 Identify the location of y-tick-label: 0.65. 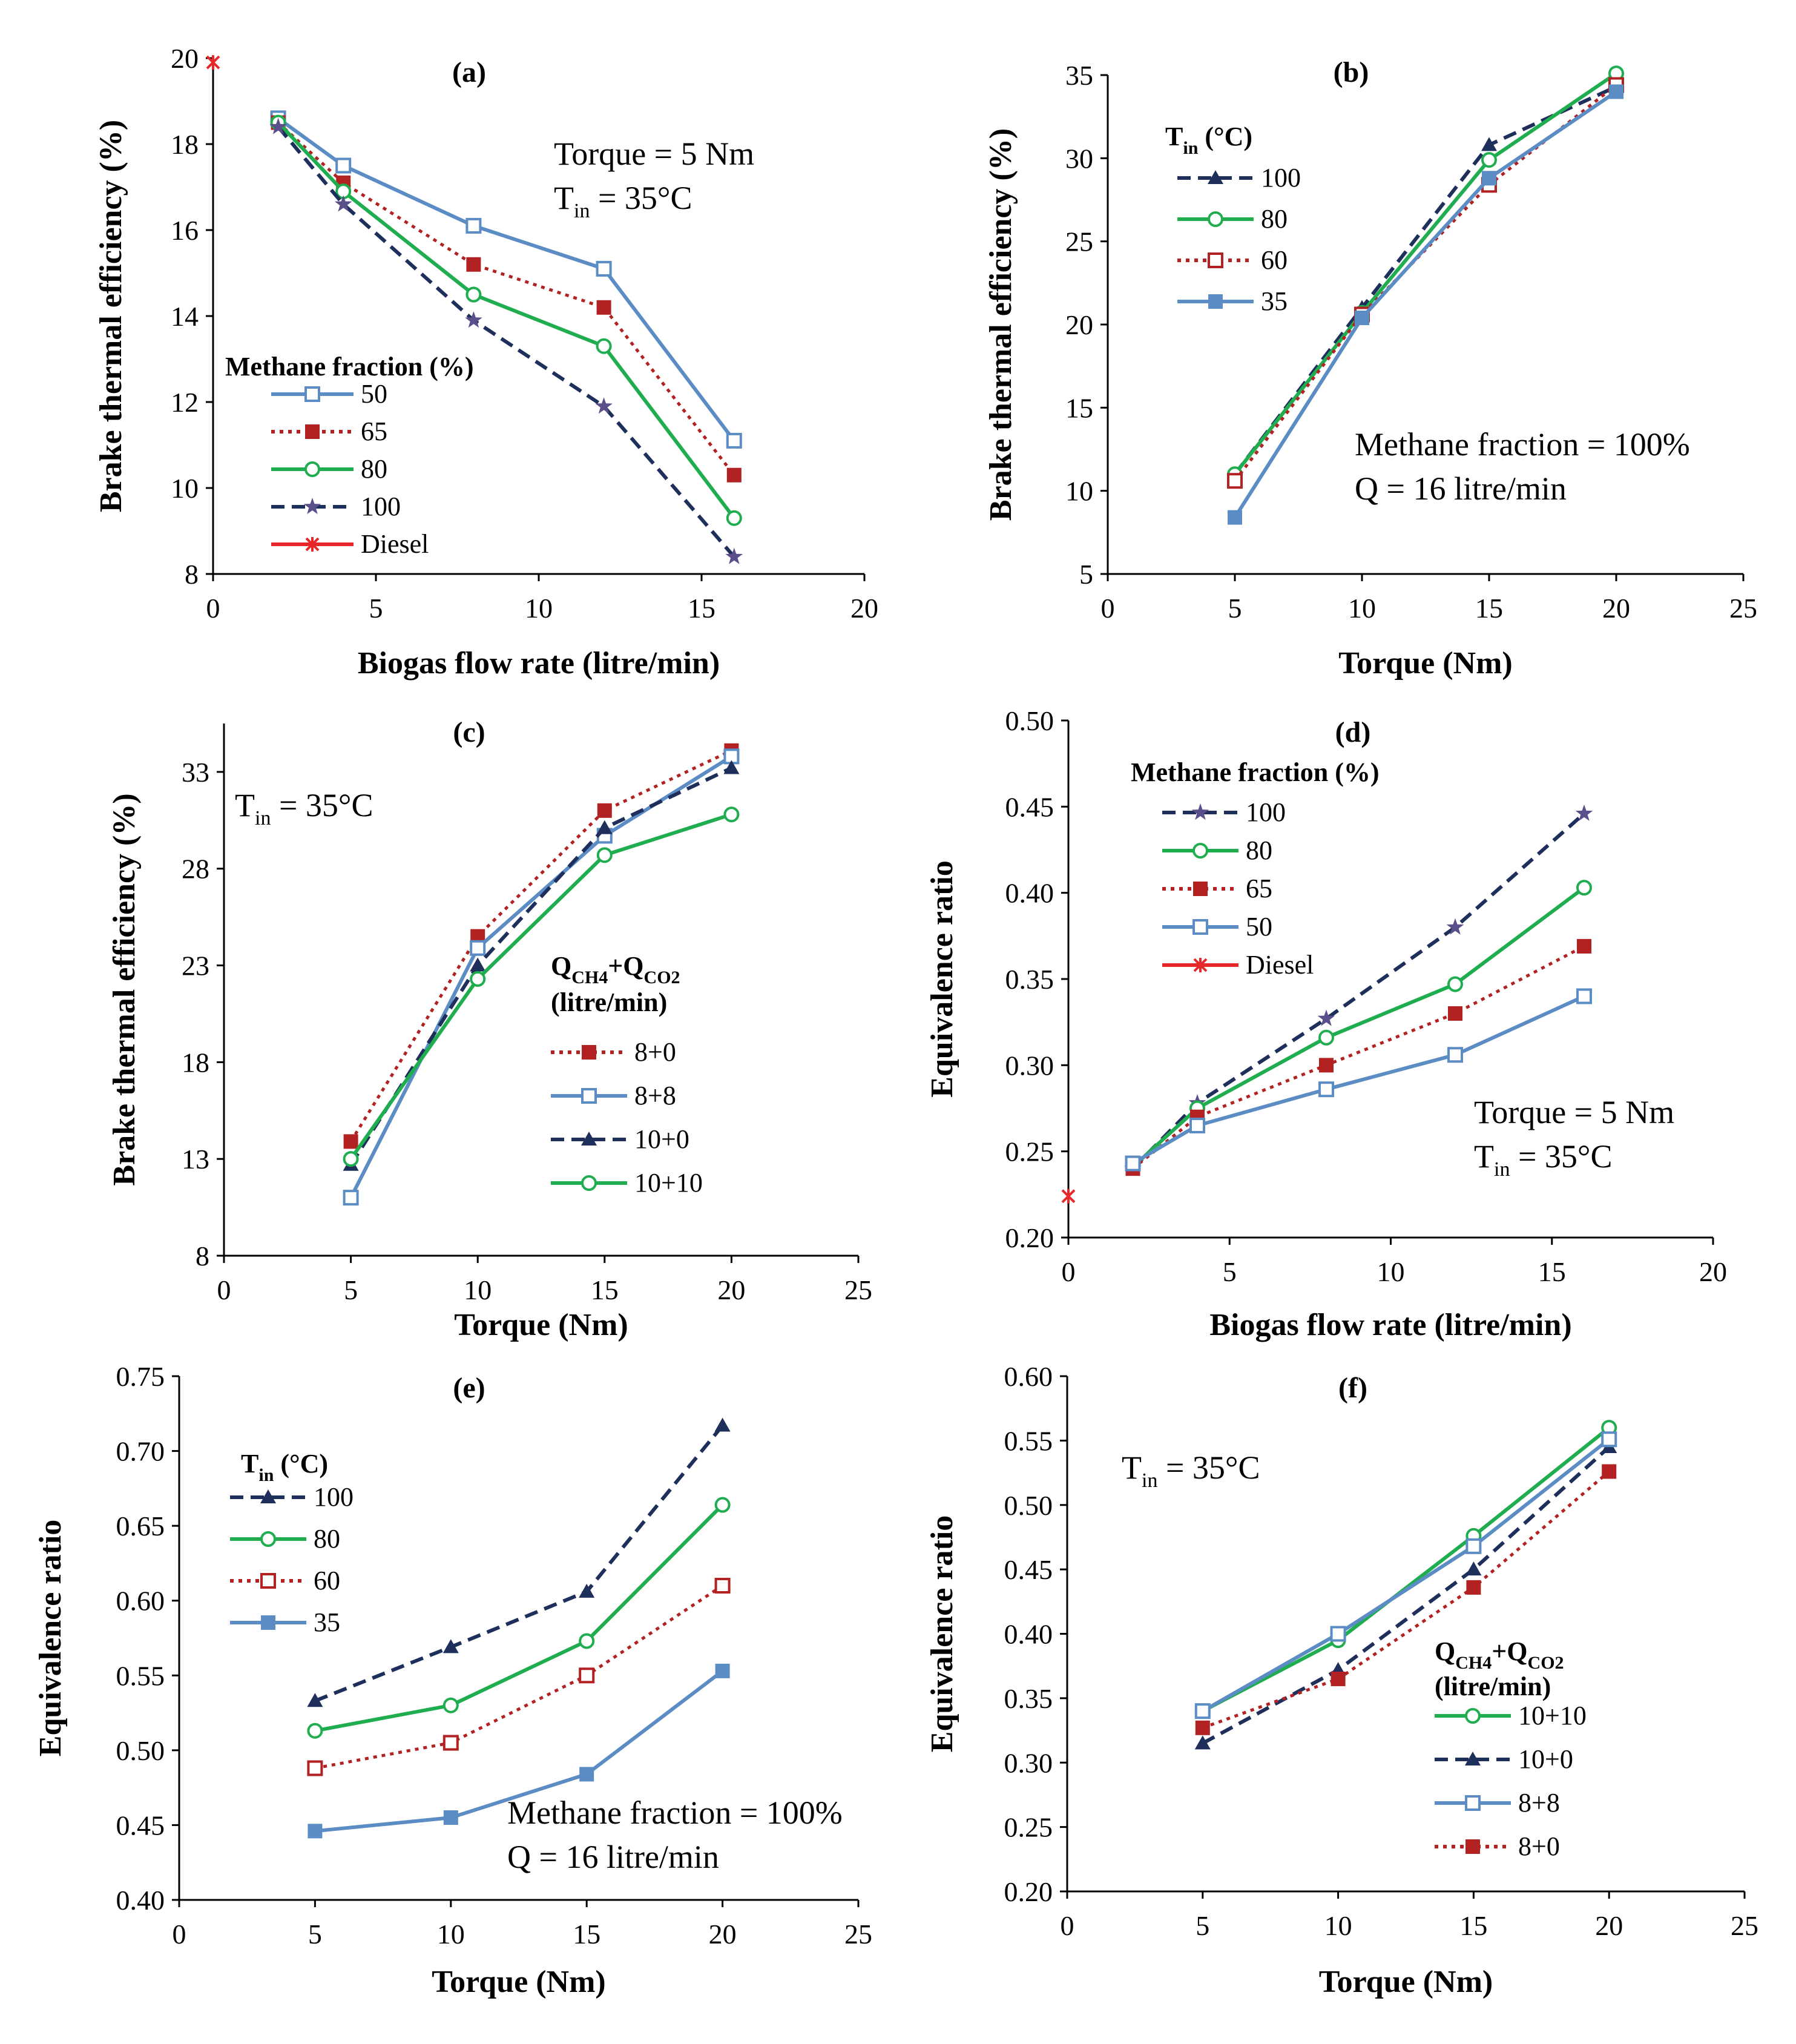
(140, 1526).